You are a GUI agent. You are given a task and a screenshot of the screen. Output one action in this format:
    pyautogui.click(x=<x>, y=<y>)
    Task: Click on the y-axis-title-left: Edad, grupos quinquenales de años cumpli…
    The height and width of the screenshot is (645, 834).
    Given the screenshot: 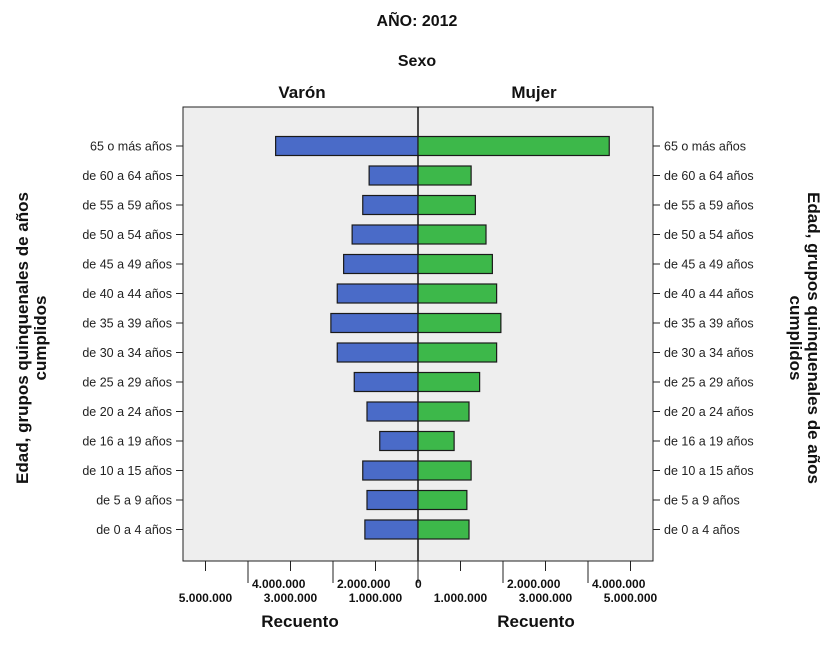 What is the action you would take?
    pyautogui.click(x=31, y=338)
    